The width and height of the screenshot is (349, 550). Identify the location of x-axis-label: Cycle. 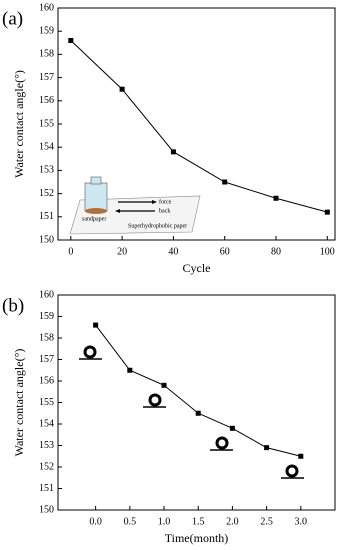
(197, 268).